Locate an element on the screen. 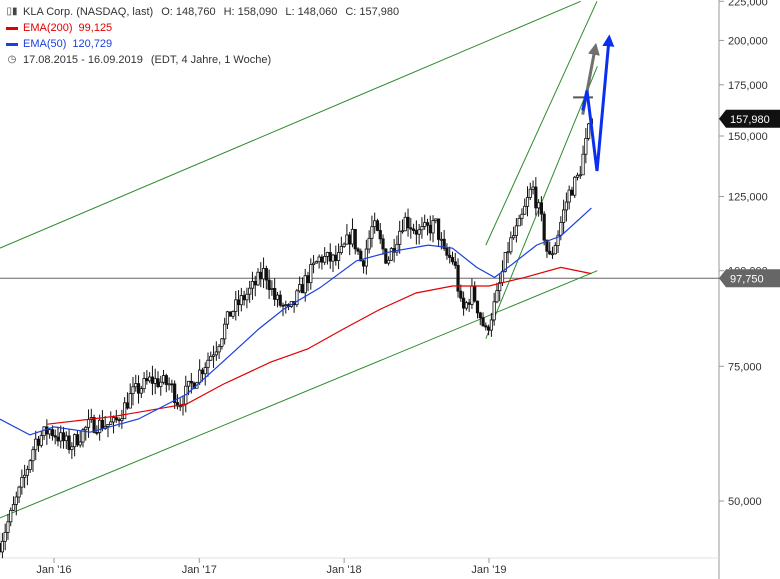 The width and height of the screenshot is (780, 579). x-tick-label: Jan '17 is located at coordinates (199, 570).